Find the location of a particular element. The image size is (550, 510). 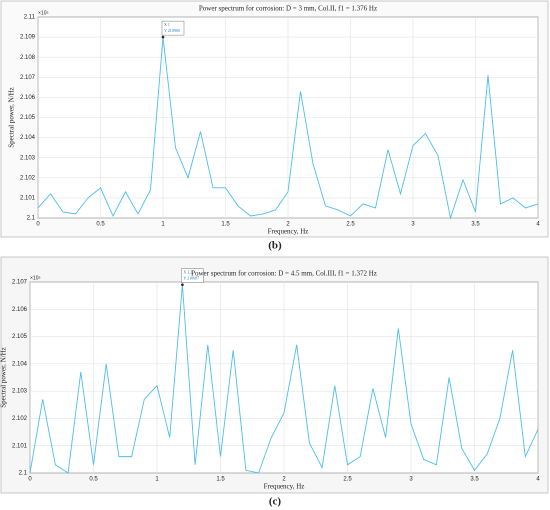

tip-text: Y 210900 is located at coordinates (172, 30).